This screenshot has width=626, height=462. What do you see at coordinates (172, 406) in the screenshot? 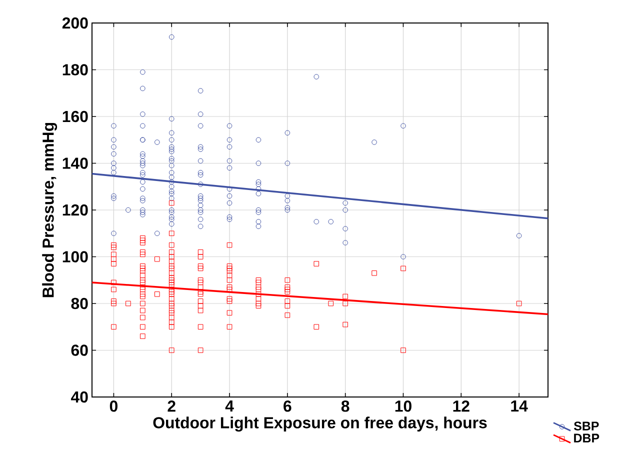
I see `x-tick-label: 2` at bounding box center [172, 406].